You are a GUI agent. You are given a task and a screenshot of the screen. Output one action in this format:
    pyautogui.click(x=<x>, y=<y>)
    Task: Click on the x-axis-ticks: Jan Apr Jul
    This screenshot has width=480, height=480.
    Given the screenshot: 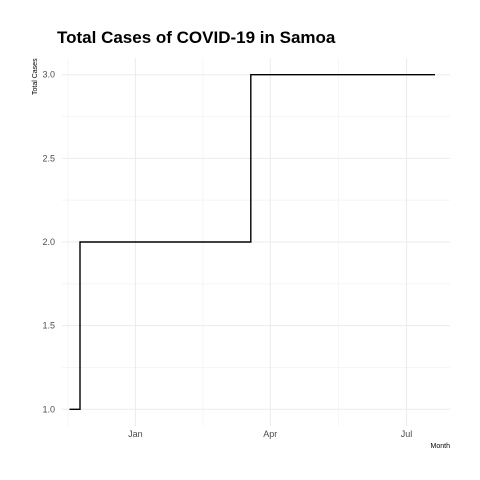 What is the action you would take?
    pyautogui.click(x=270, y=434)
    